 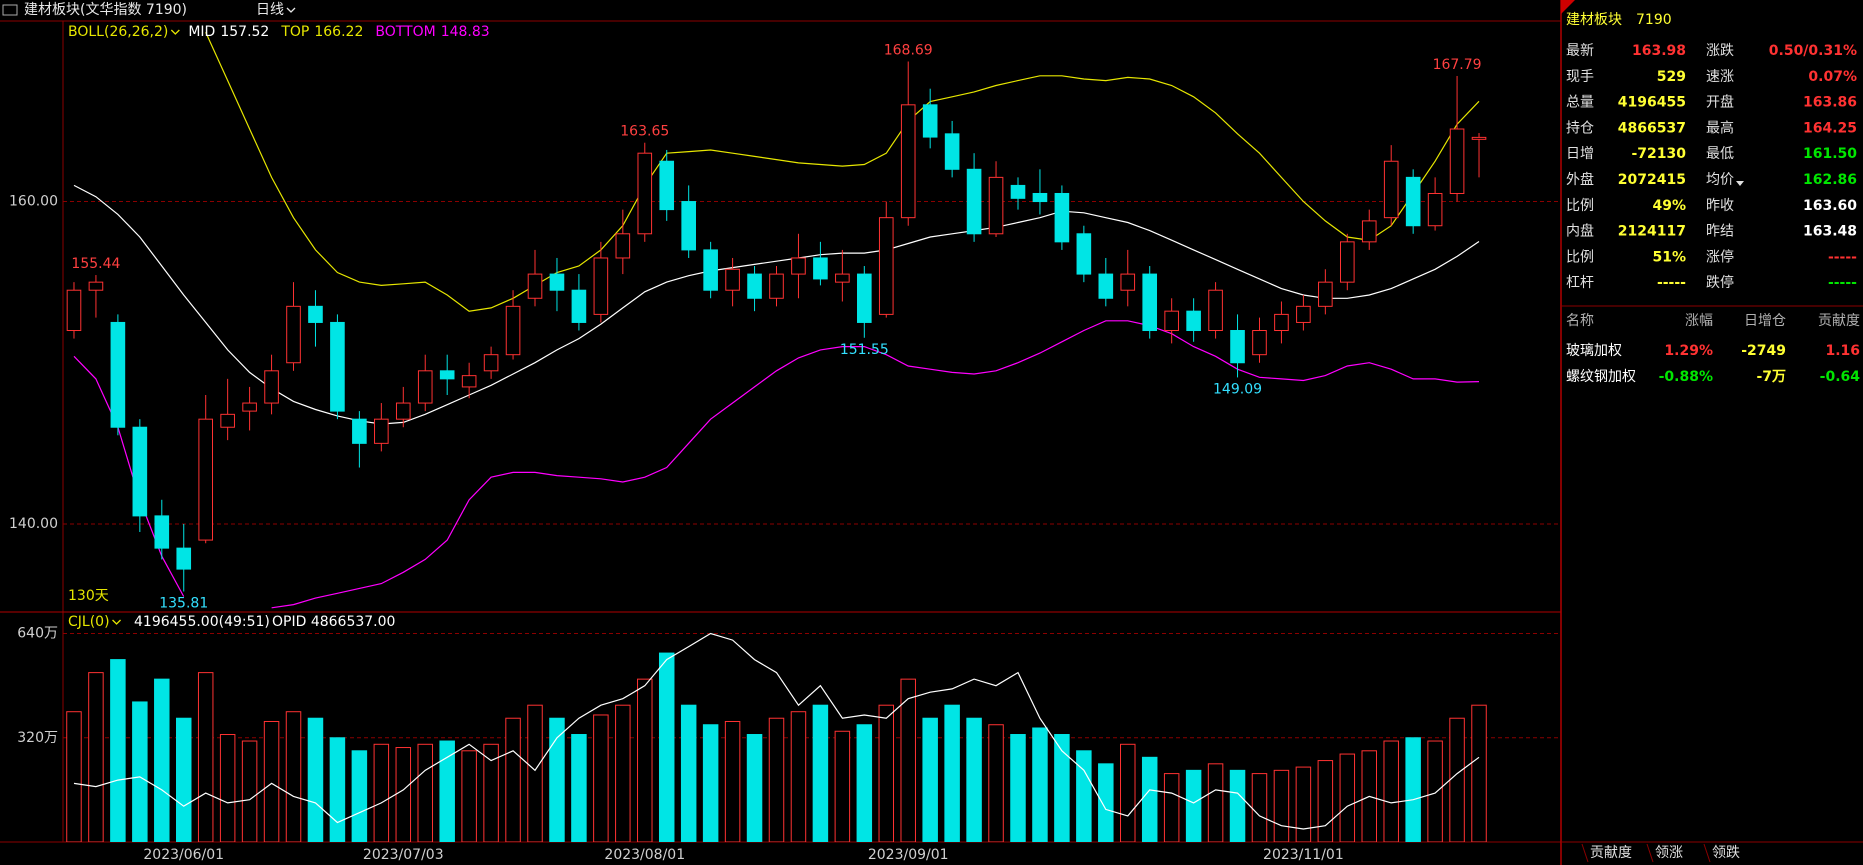 What do you see at coordinates (118, 32) in the screenshot?
I see `indicator-name: BOLL(26,26,2)` at bounding box center [118, 32].